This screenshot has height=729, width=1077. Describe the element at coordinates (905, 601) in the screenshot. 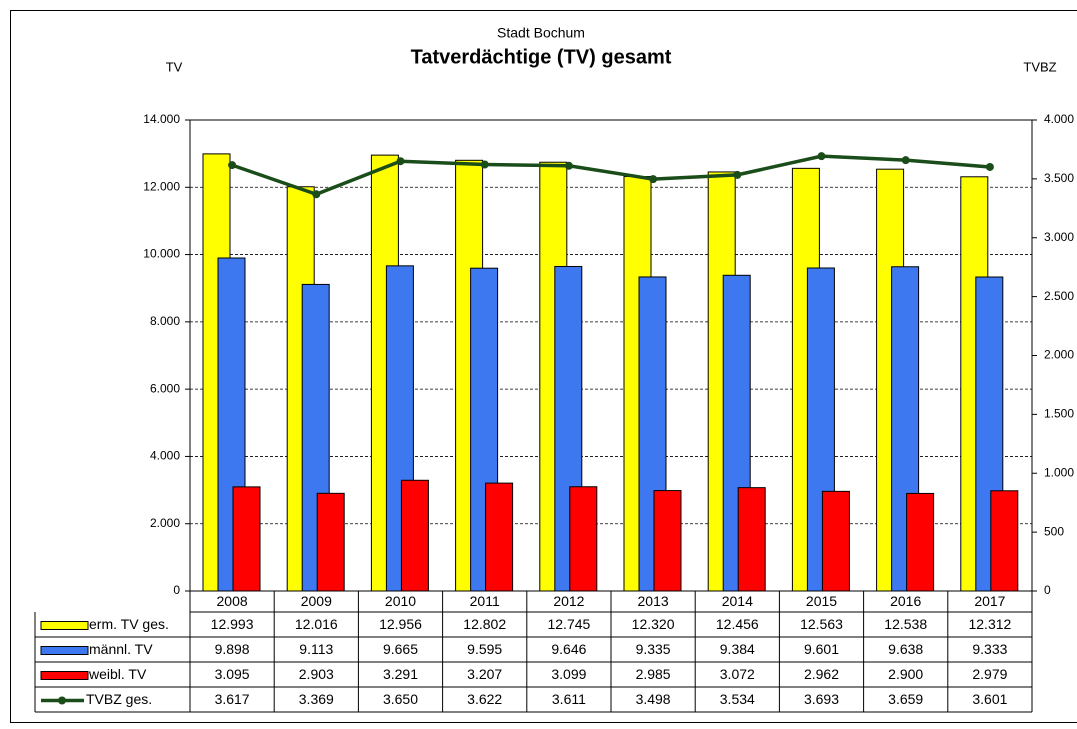

I see `x-tick-label: 2016` at that location.